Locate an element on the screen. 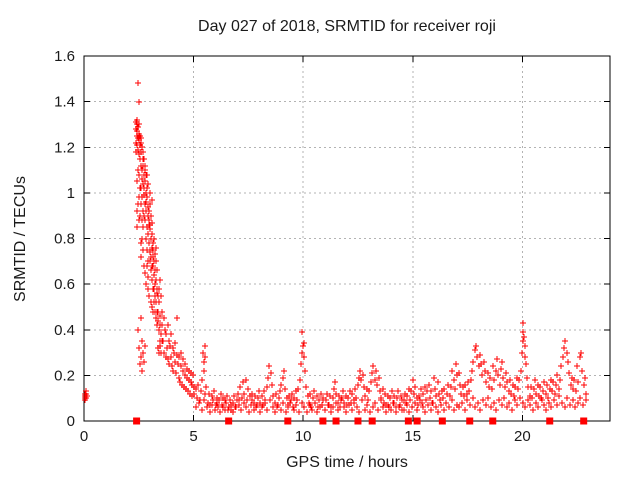 Image resolution: width=640 pixels, height=480 pixels. y-tick-label: 0.6 is located at coordinates (64, 284).